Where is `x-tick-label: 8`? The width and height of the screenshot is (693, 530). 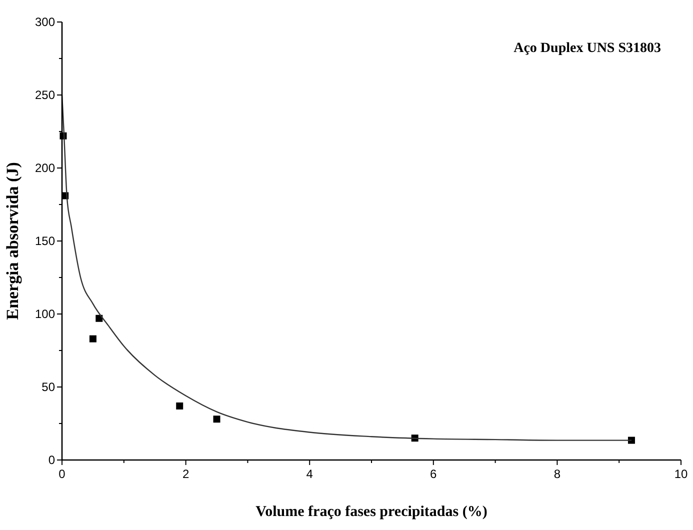
x-tick-label: 8 is located at coordinates (557, 474).